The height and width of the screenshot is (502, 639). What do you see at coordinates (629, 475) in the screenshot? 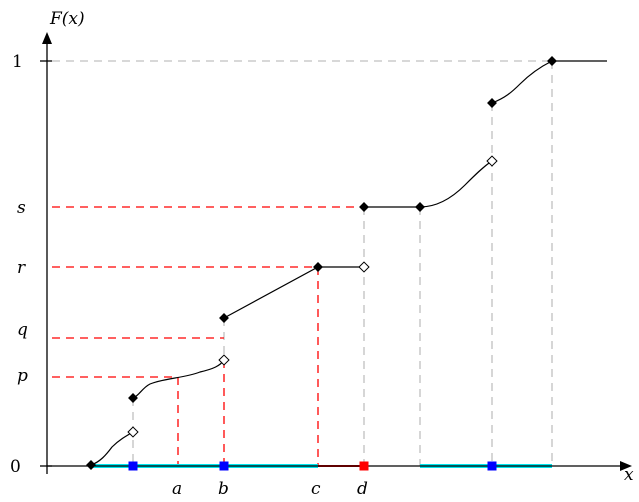
I see `x-axis-label: x` at bounding box center [629, 475].